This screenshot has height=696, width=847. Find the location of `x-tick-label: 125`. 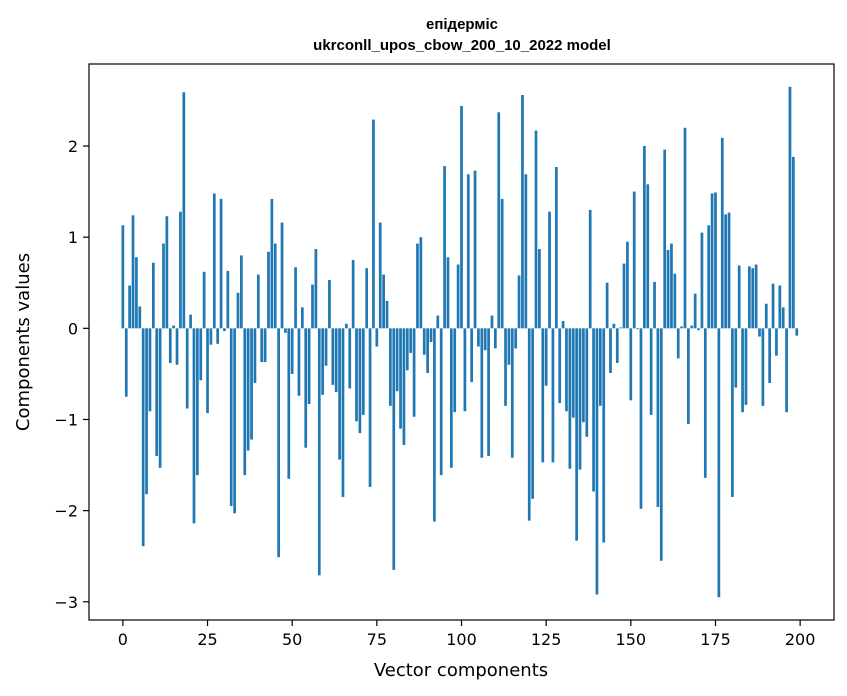

x-tick-label: 125 is located at coordinates (546, 639).